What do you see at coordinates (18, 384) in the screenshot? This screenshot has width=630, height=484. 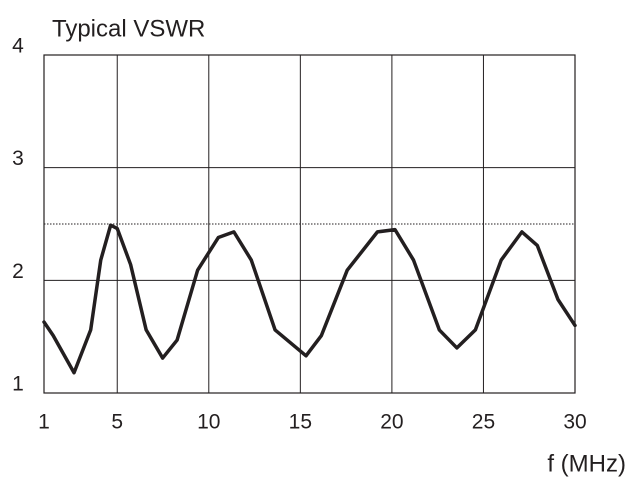 I see `y-tick-label: 1` at bounding box center [18, 384].